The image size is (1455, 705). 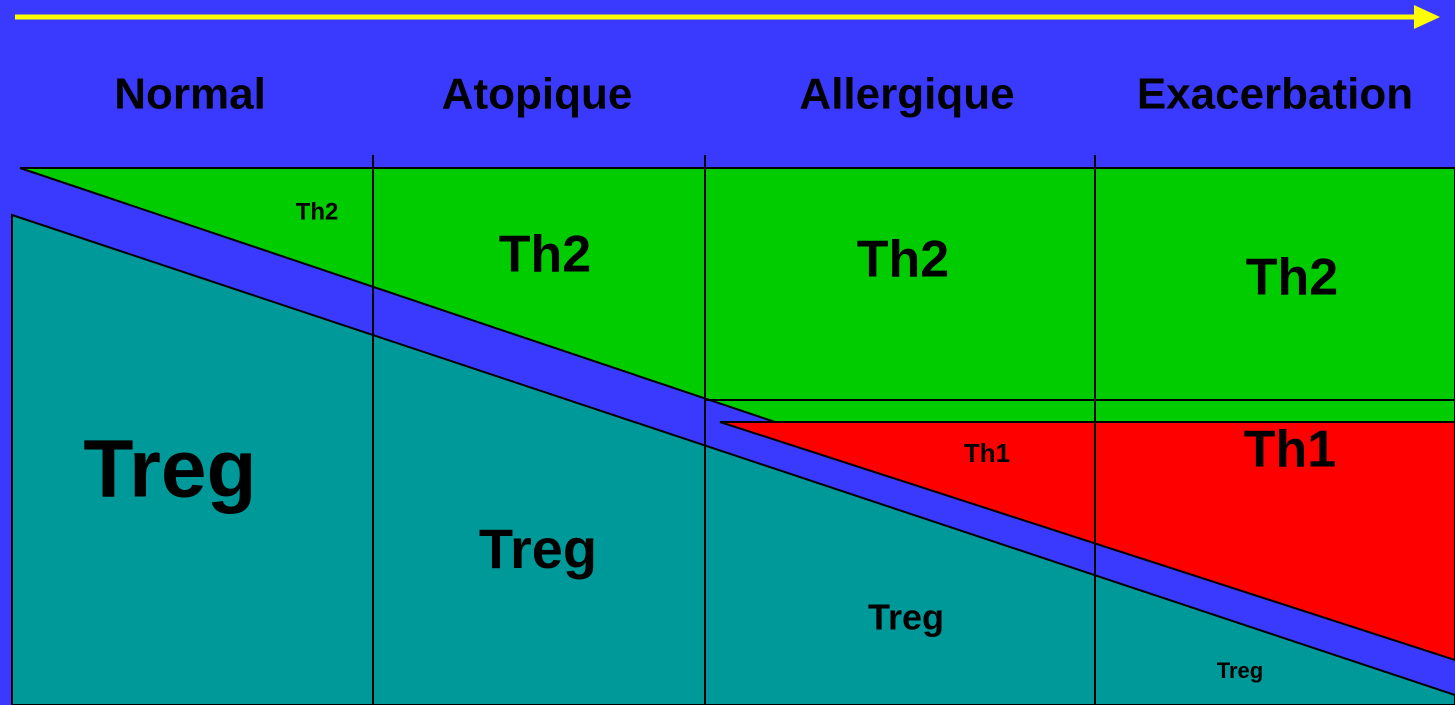 What do you see at coordinates (190, 94) in the screenshot?
I see `column-header: Normal` at bounding box center [190, 94].